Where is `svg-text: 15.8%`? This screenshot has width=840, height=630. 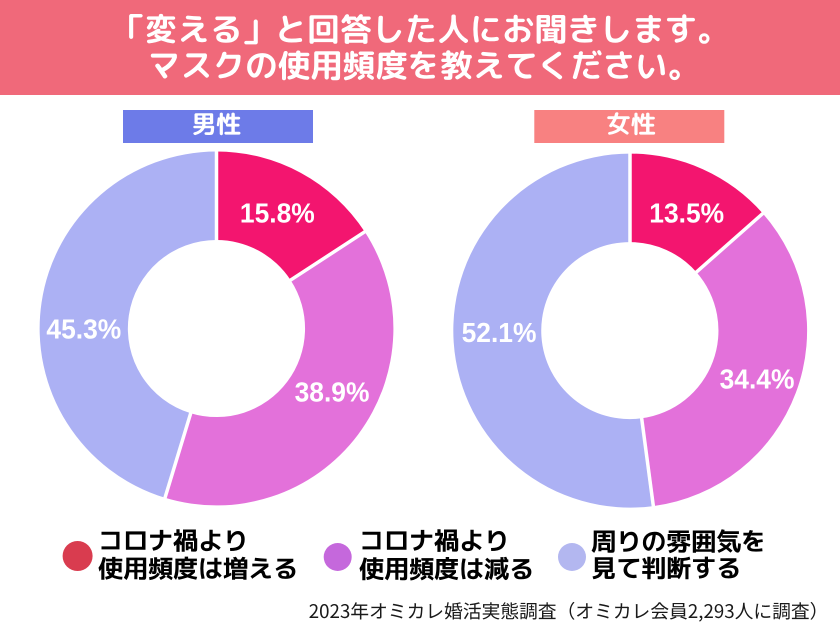 svg-text: 15.8% is located at coordinates (277, 213).